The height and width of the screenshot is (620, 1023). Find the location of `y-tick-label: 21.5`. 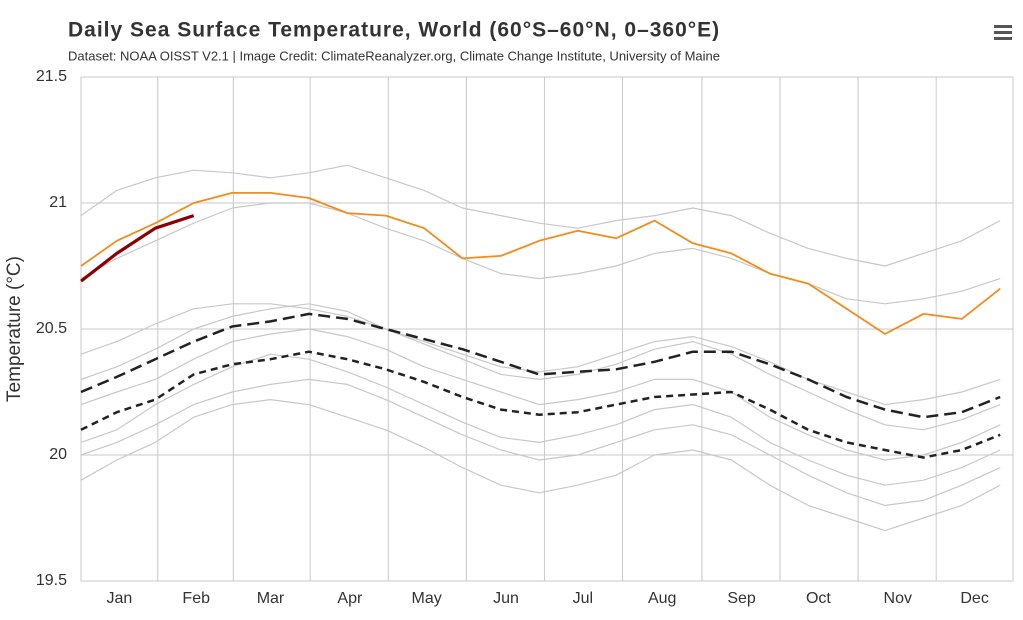

y-tick-label: 21.5 is located at coordinates (51, 76).